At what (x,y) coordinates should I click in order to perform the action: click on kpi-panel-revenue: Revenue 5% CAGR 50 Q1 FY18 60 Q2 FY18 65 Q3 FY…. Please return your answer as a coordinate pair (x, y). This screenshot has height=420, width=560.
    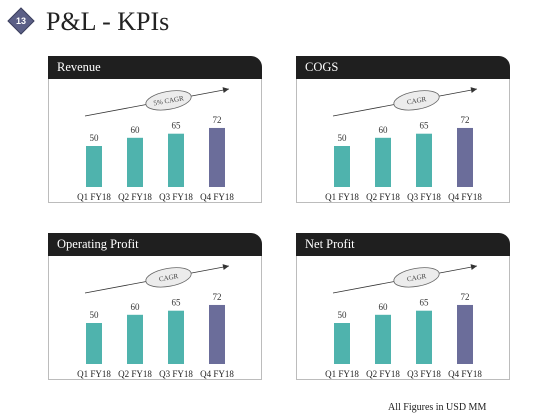
    Looking at the image, I should click on (155, 129).